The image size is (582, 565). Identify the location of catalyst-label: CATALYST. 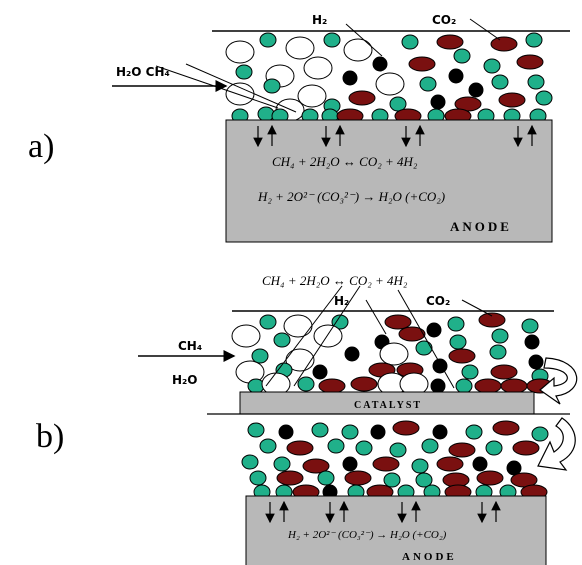
(388, 405).